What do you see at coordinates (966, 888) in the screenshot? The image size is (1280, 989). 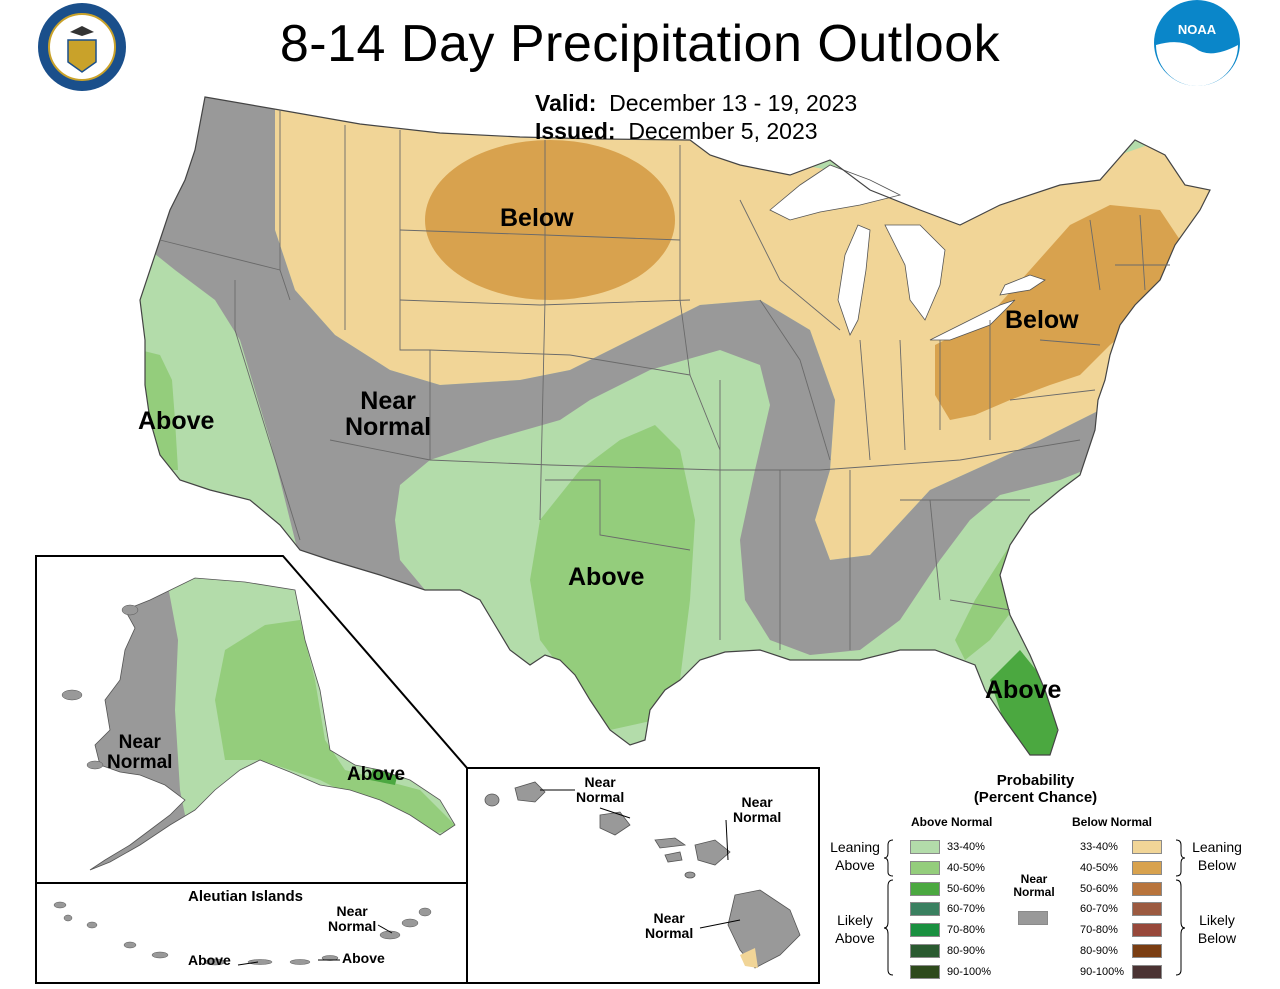 I see `legend-above-label: 50-60%` at bounding box center [966, 888].